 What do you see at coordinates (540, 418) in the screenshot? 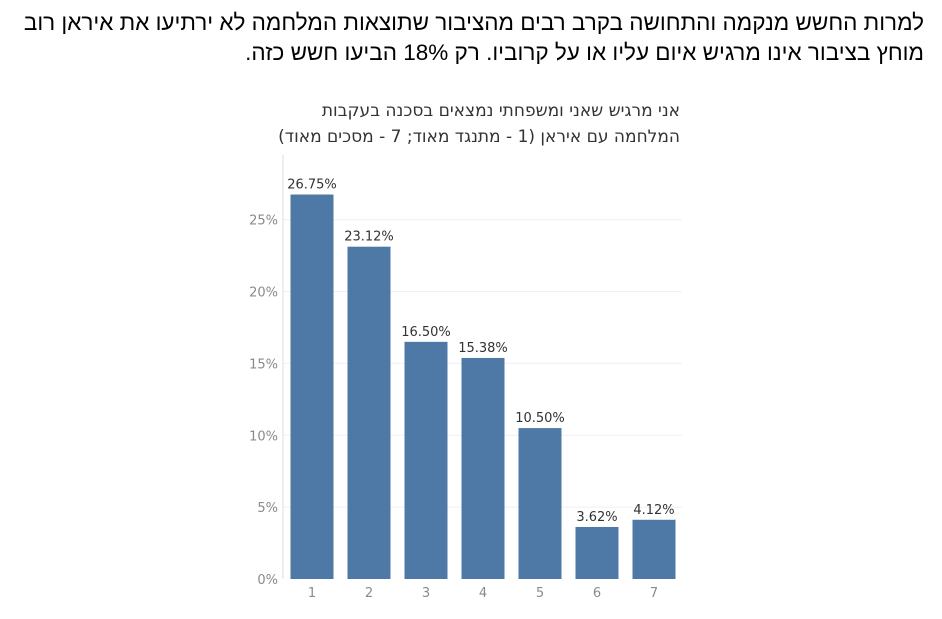
I see `data-label: 10.50%` at bounding box center [540, 418].